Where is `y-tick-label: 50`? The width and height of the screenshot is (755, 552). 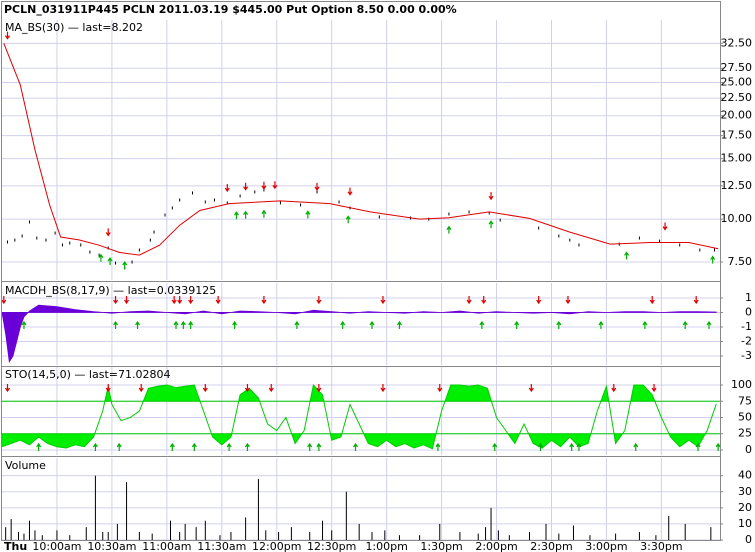 y-tick-label: 50 is located at coordinates (745, 416).